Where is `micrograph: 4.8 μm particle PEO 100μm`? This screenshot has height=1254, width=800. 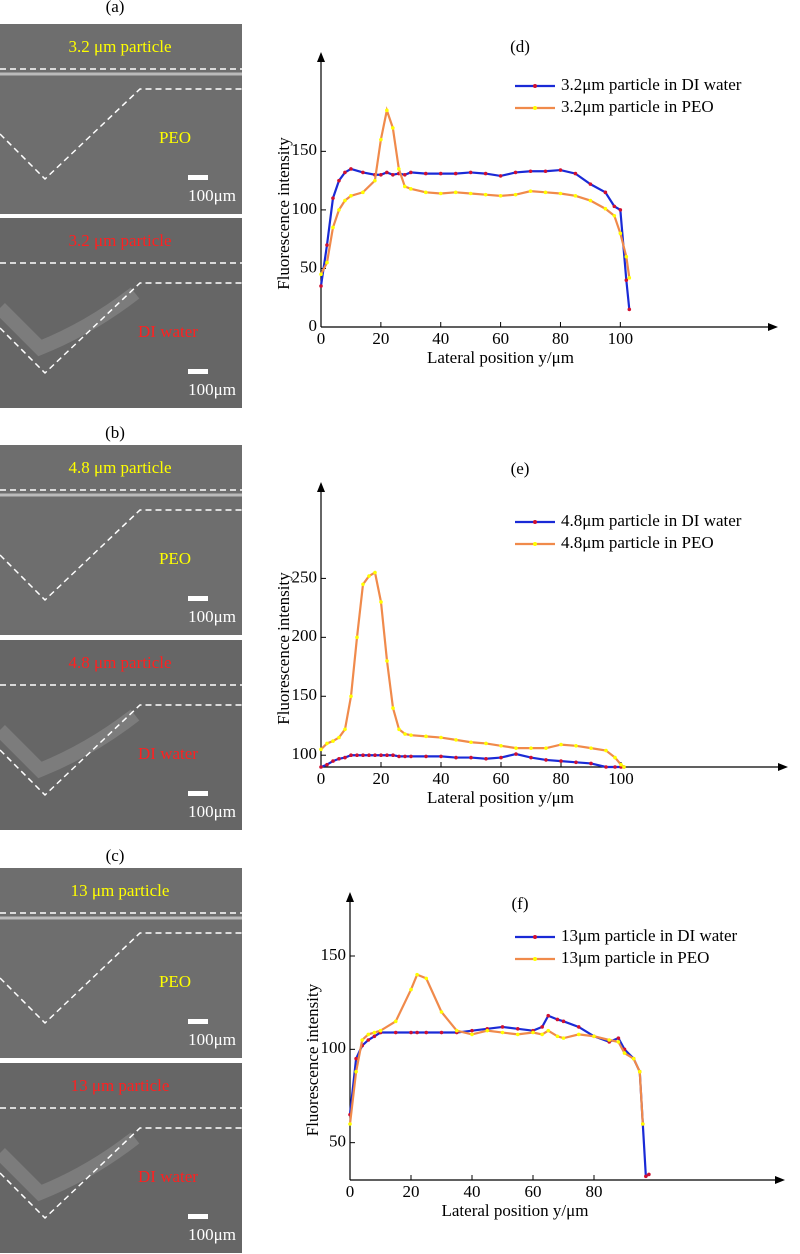
micrograph: 4.8 μm particle PEO 100μm is located at coordinates (121, 540).